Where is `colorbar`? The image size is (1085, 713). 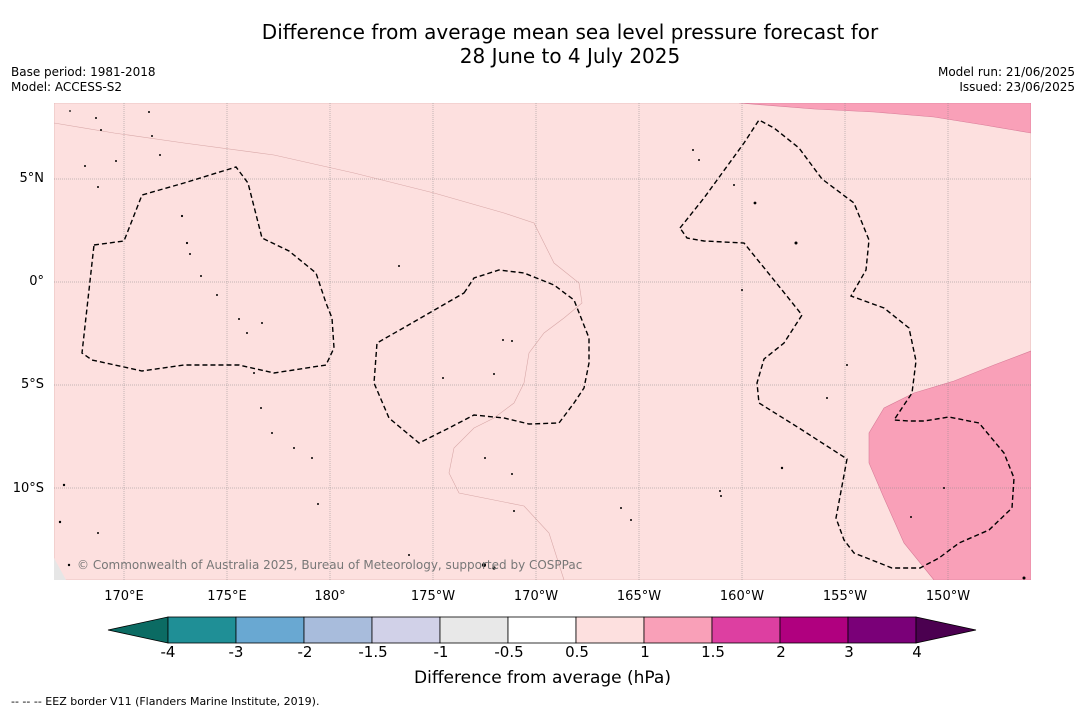 colorbar is located at coordinates (542, 630).